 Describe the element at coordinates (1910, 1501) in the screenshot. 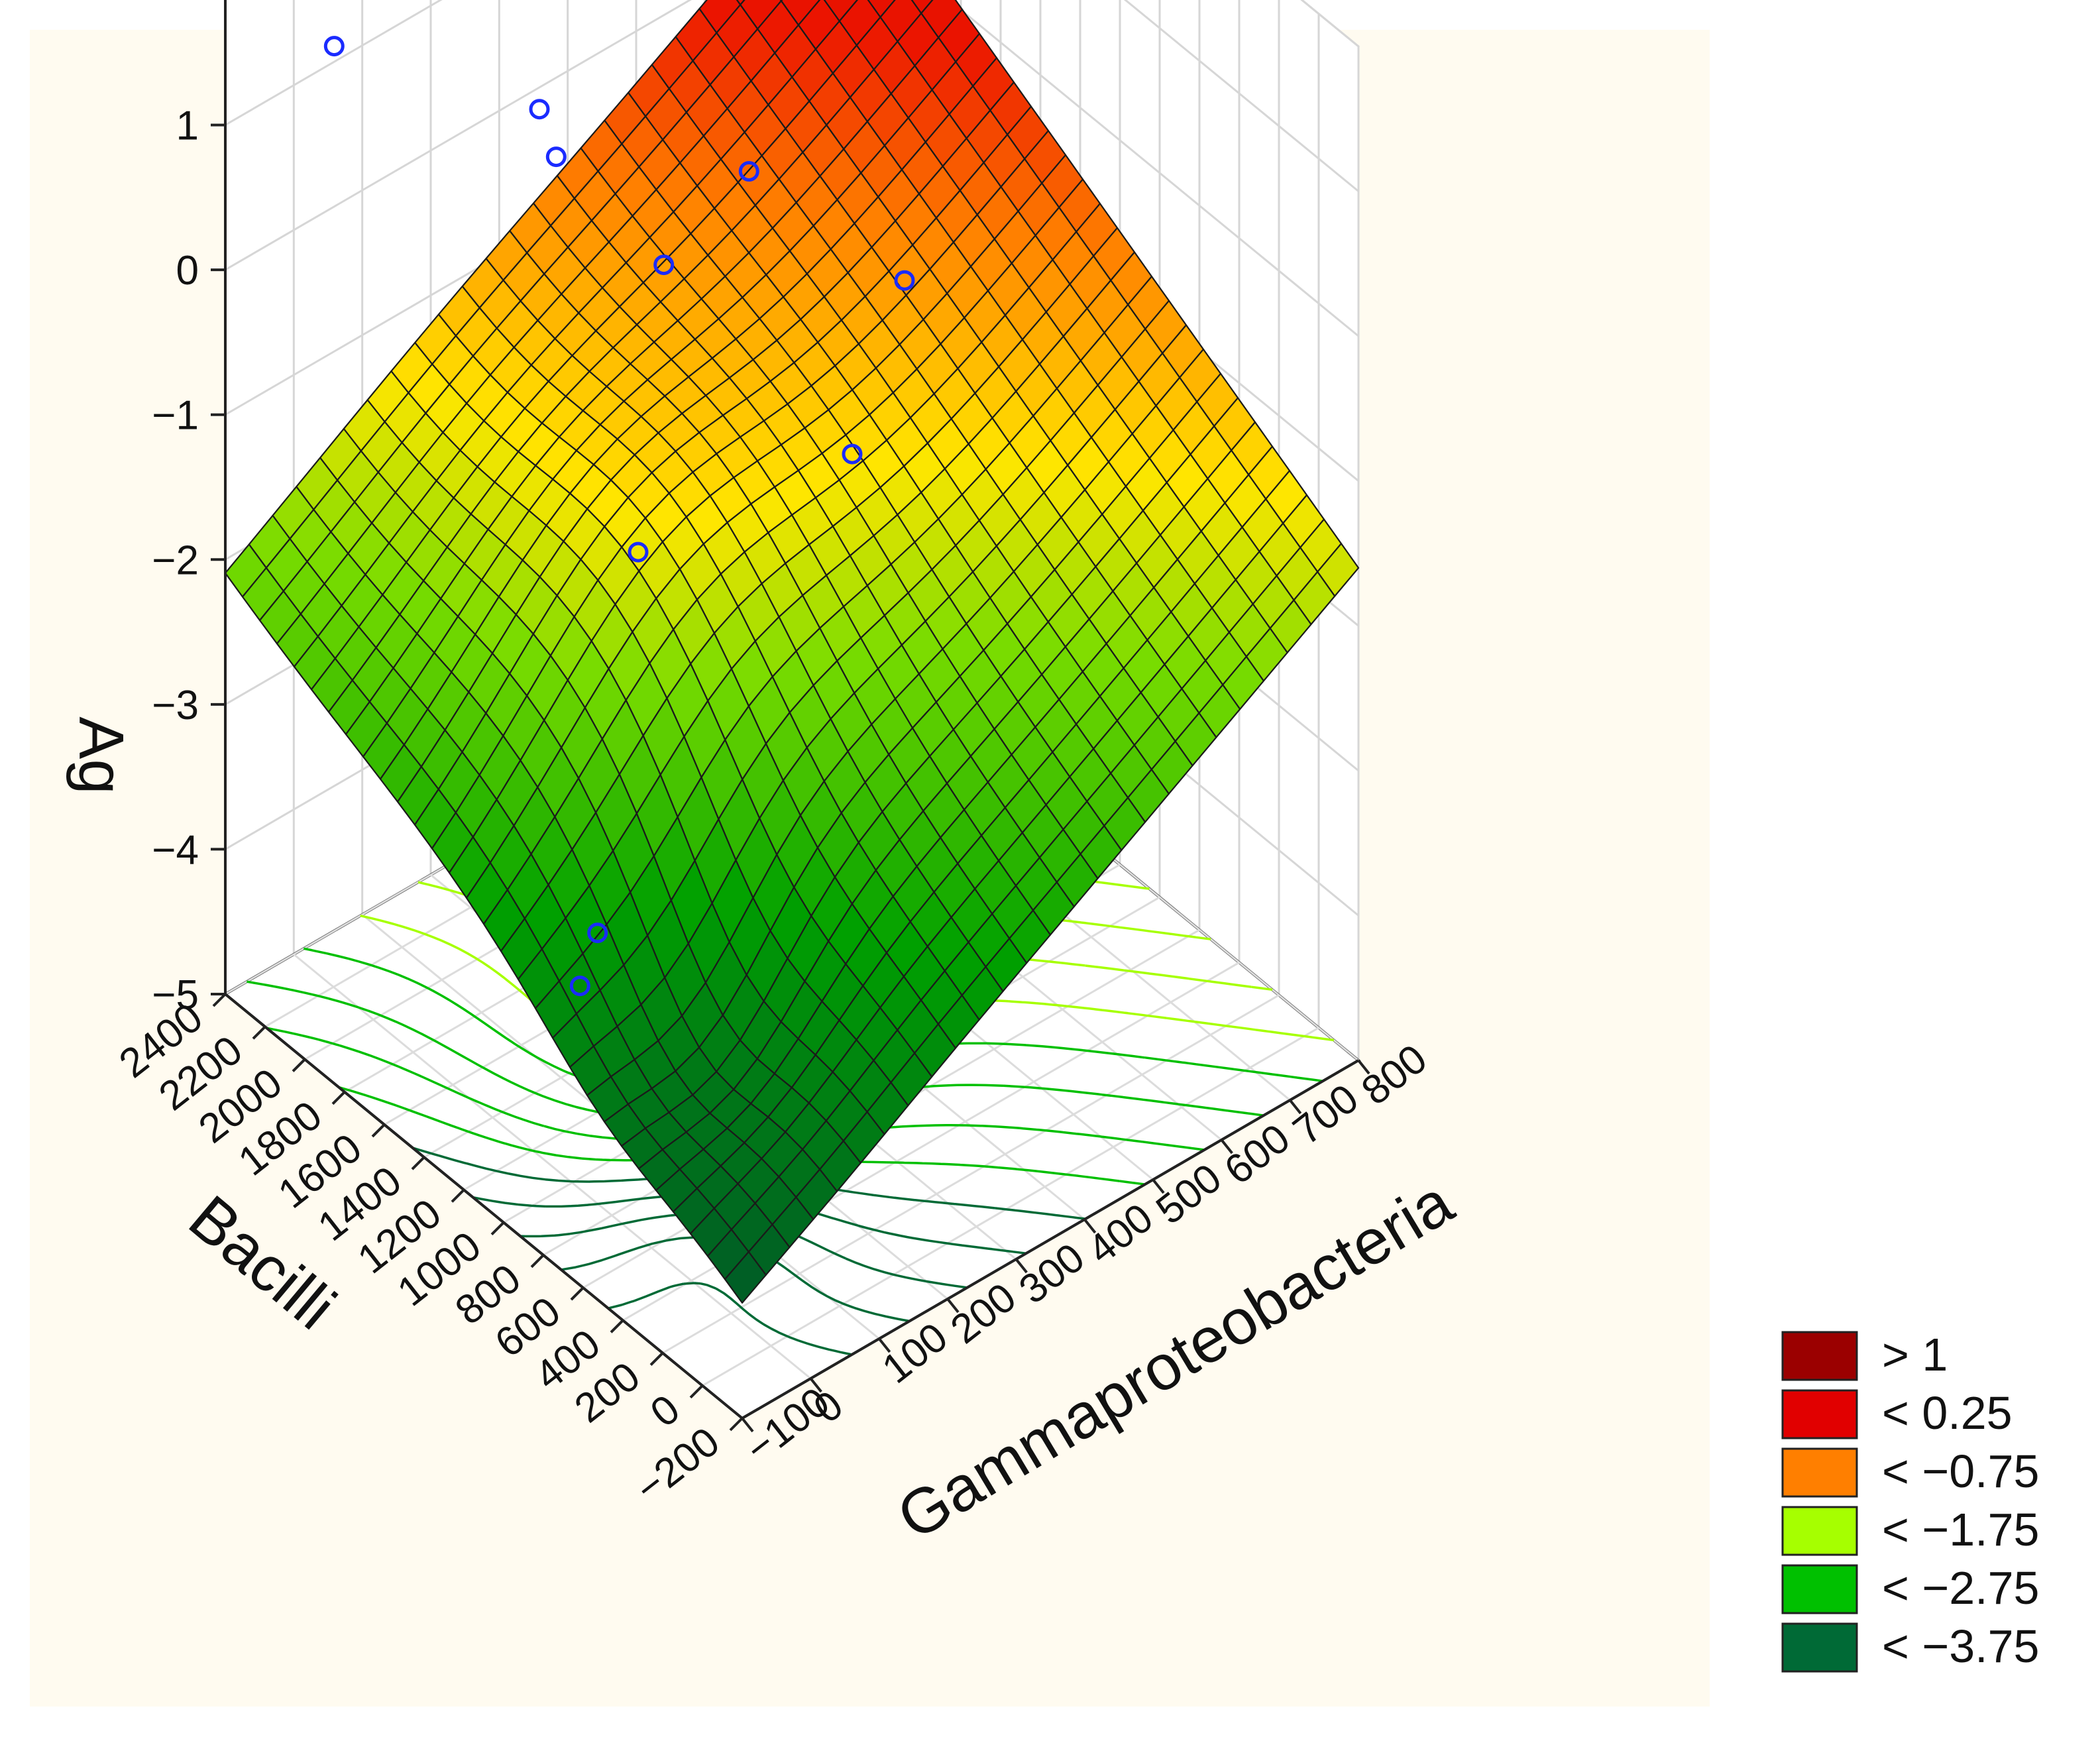

I see `legend: > 1 < 0.25 < −0.75 < −1.75 < −2.75 < −3.75` at that location.